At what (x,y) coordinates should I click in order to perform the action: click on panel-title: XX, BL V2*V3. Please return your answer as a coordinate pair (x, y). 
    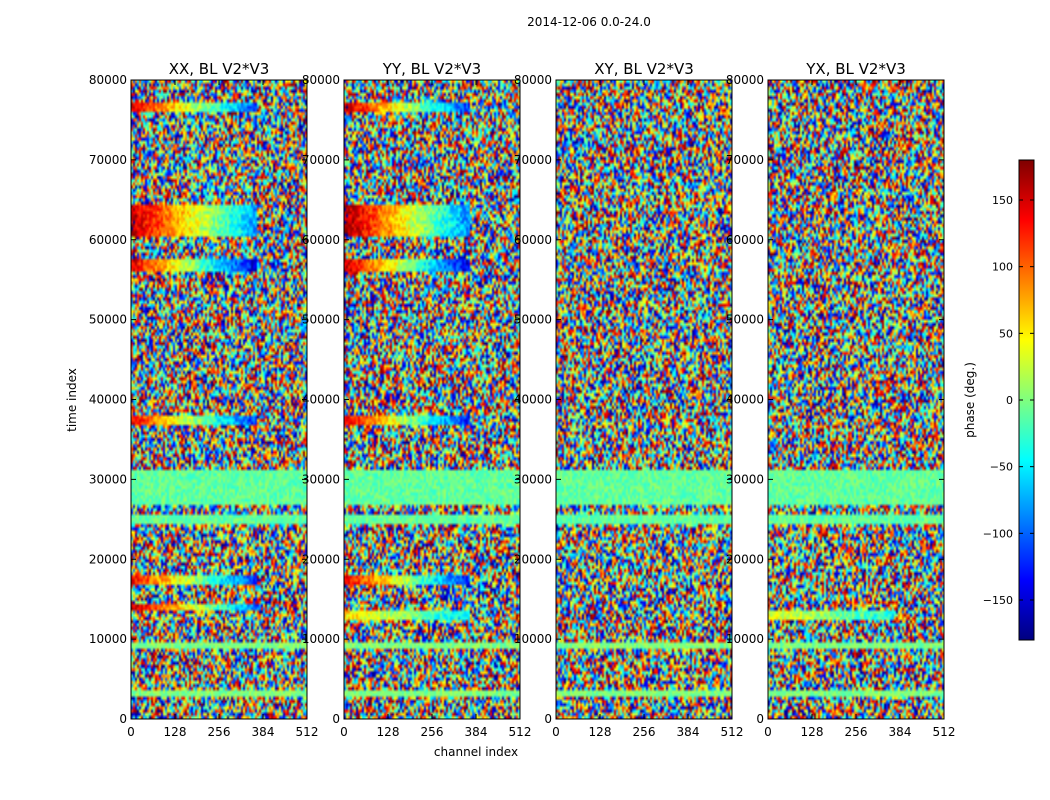
    Looking at the image, I should click on (219, 69).